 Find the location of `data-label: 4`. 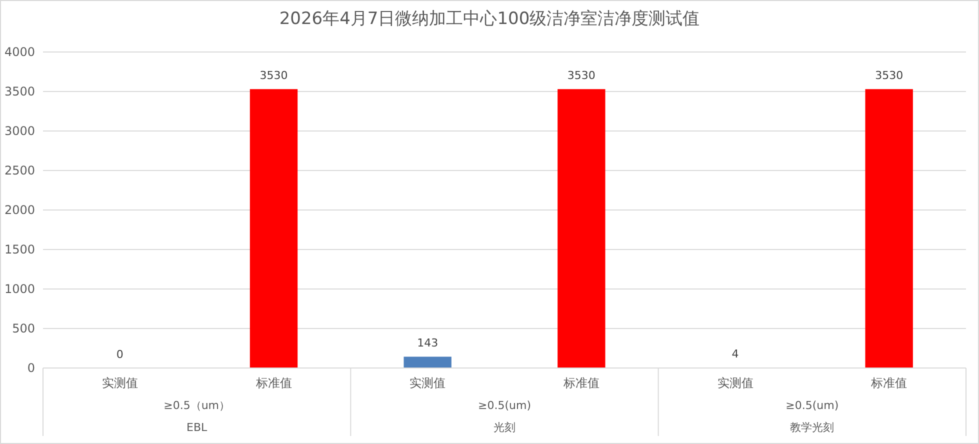

data-label: 4 is located at coordinates (735, 354).